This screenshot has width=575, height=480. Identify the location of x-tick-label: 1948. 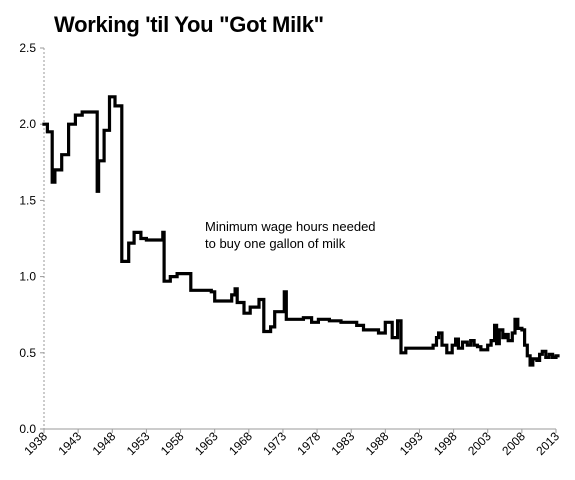
(104, 443).